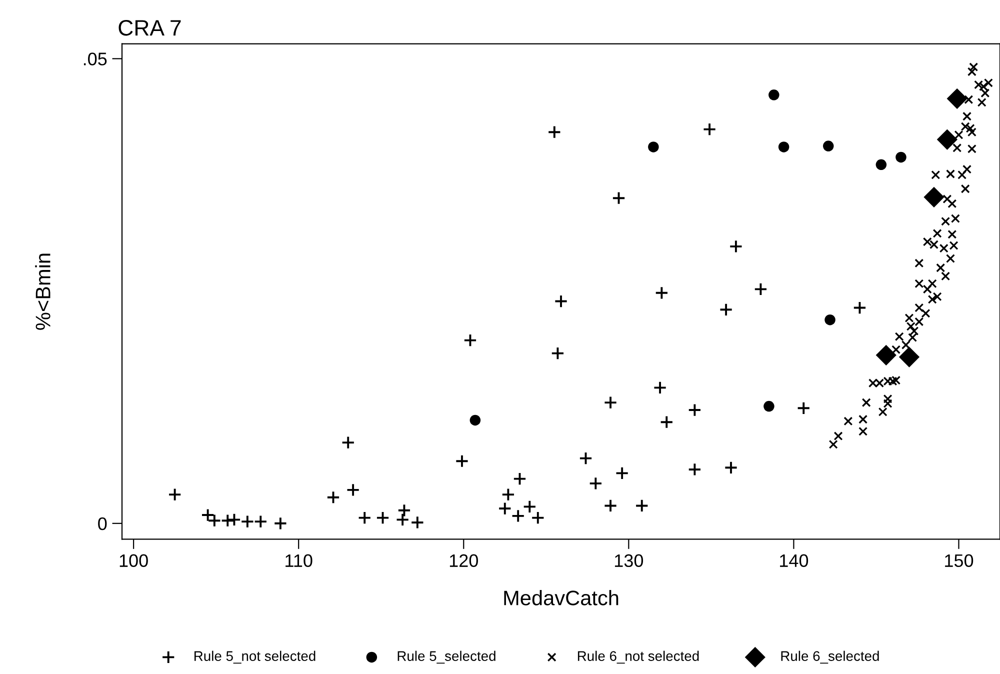  What do you see at coordinates (464, 561) in the screenshot?
I see `x-tick-label: 120` at bounding box center [464, 561].